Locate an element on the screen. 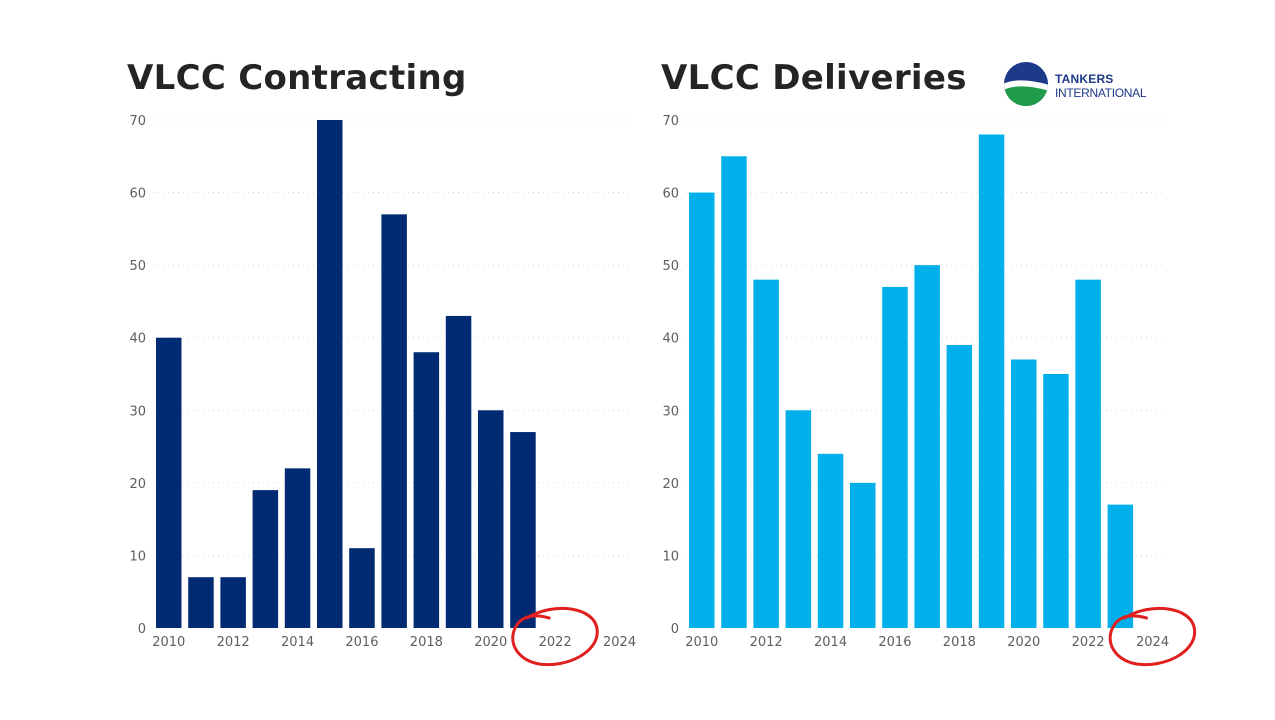 The width and height of the screenshot is (1275, 720). bar-contracting-2016 is located at coordinates (362, 588).